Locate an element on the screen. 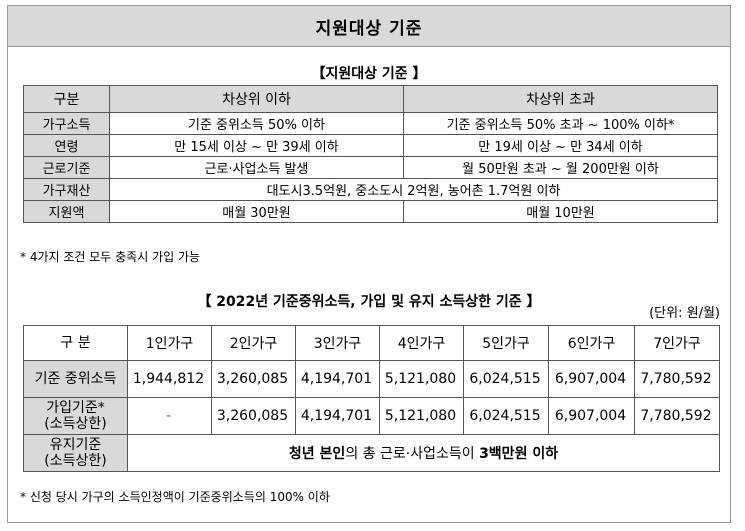 The image size is (745, 531). emphasis-text: 청년 본인 is located at coordinates (317, 454).